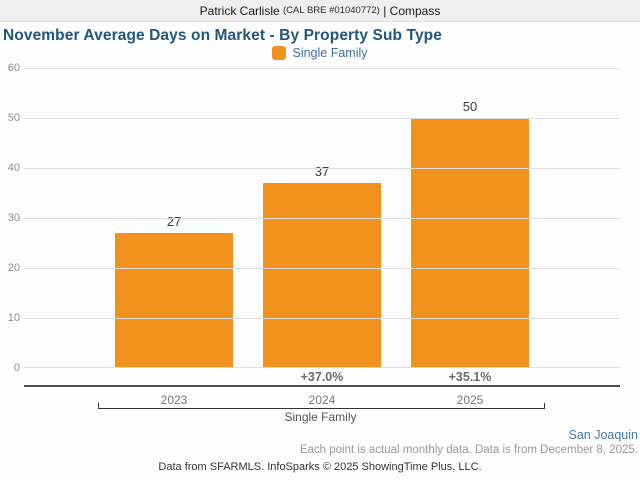 This screenshot has height=480, width=640. What do you see at coordinates (470, 106) in the screenshot?
I see `bar-value-label: 50` at bounding box center [470, 106].